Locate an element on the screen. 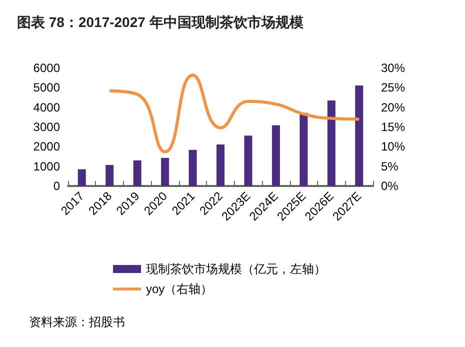 This screenshot has height=347, width=465. y-tick-label: 5000 is located at coordinates (46, 87).